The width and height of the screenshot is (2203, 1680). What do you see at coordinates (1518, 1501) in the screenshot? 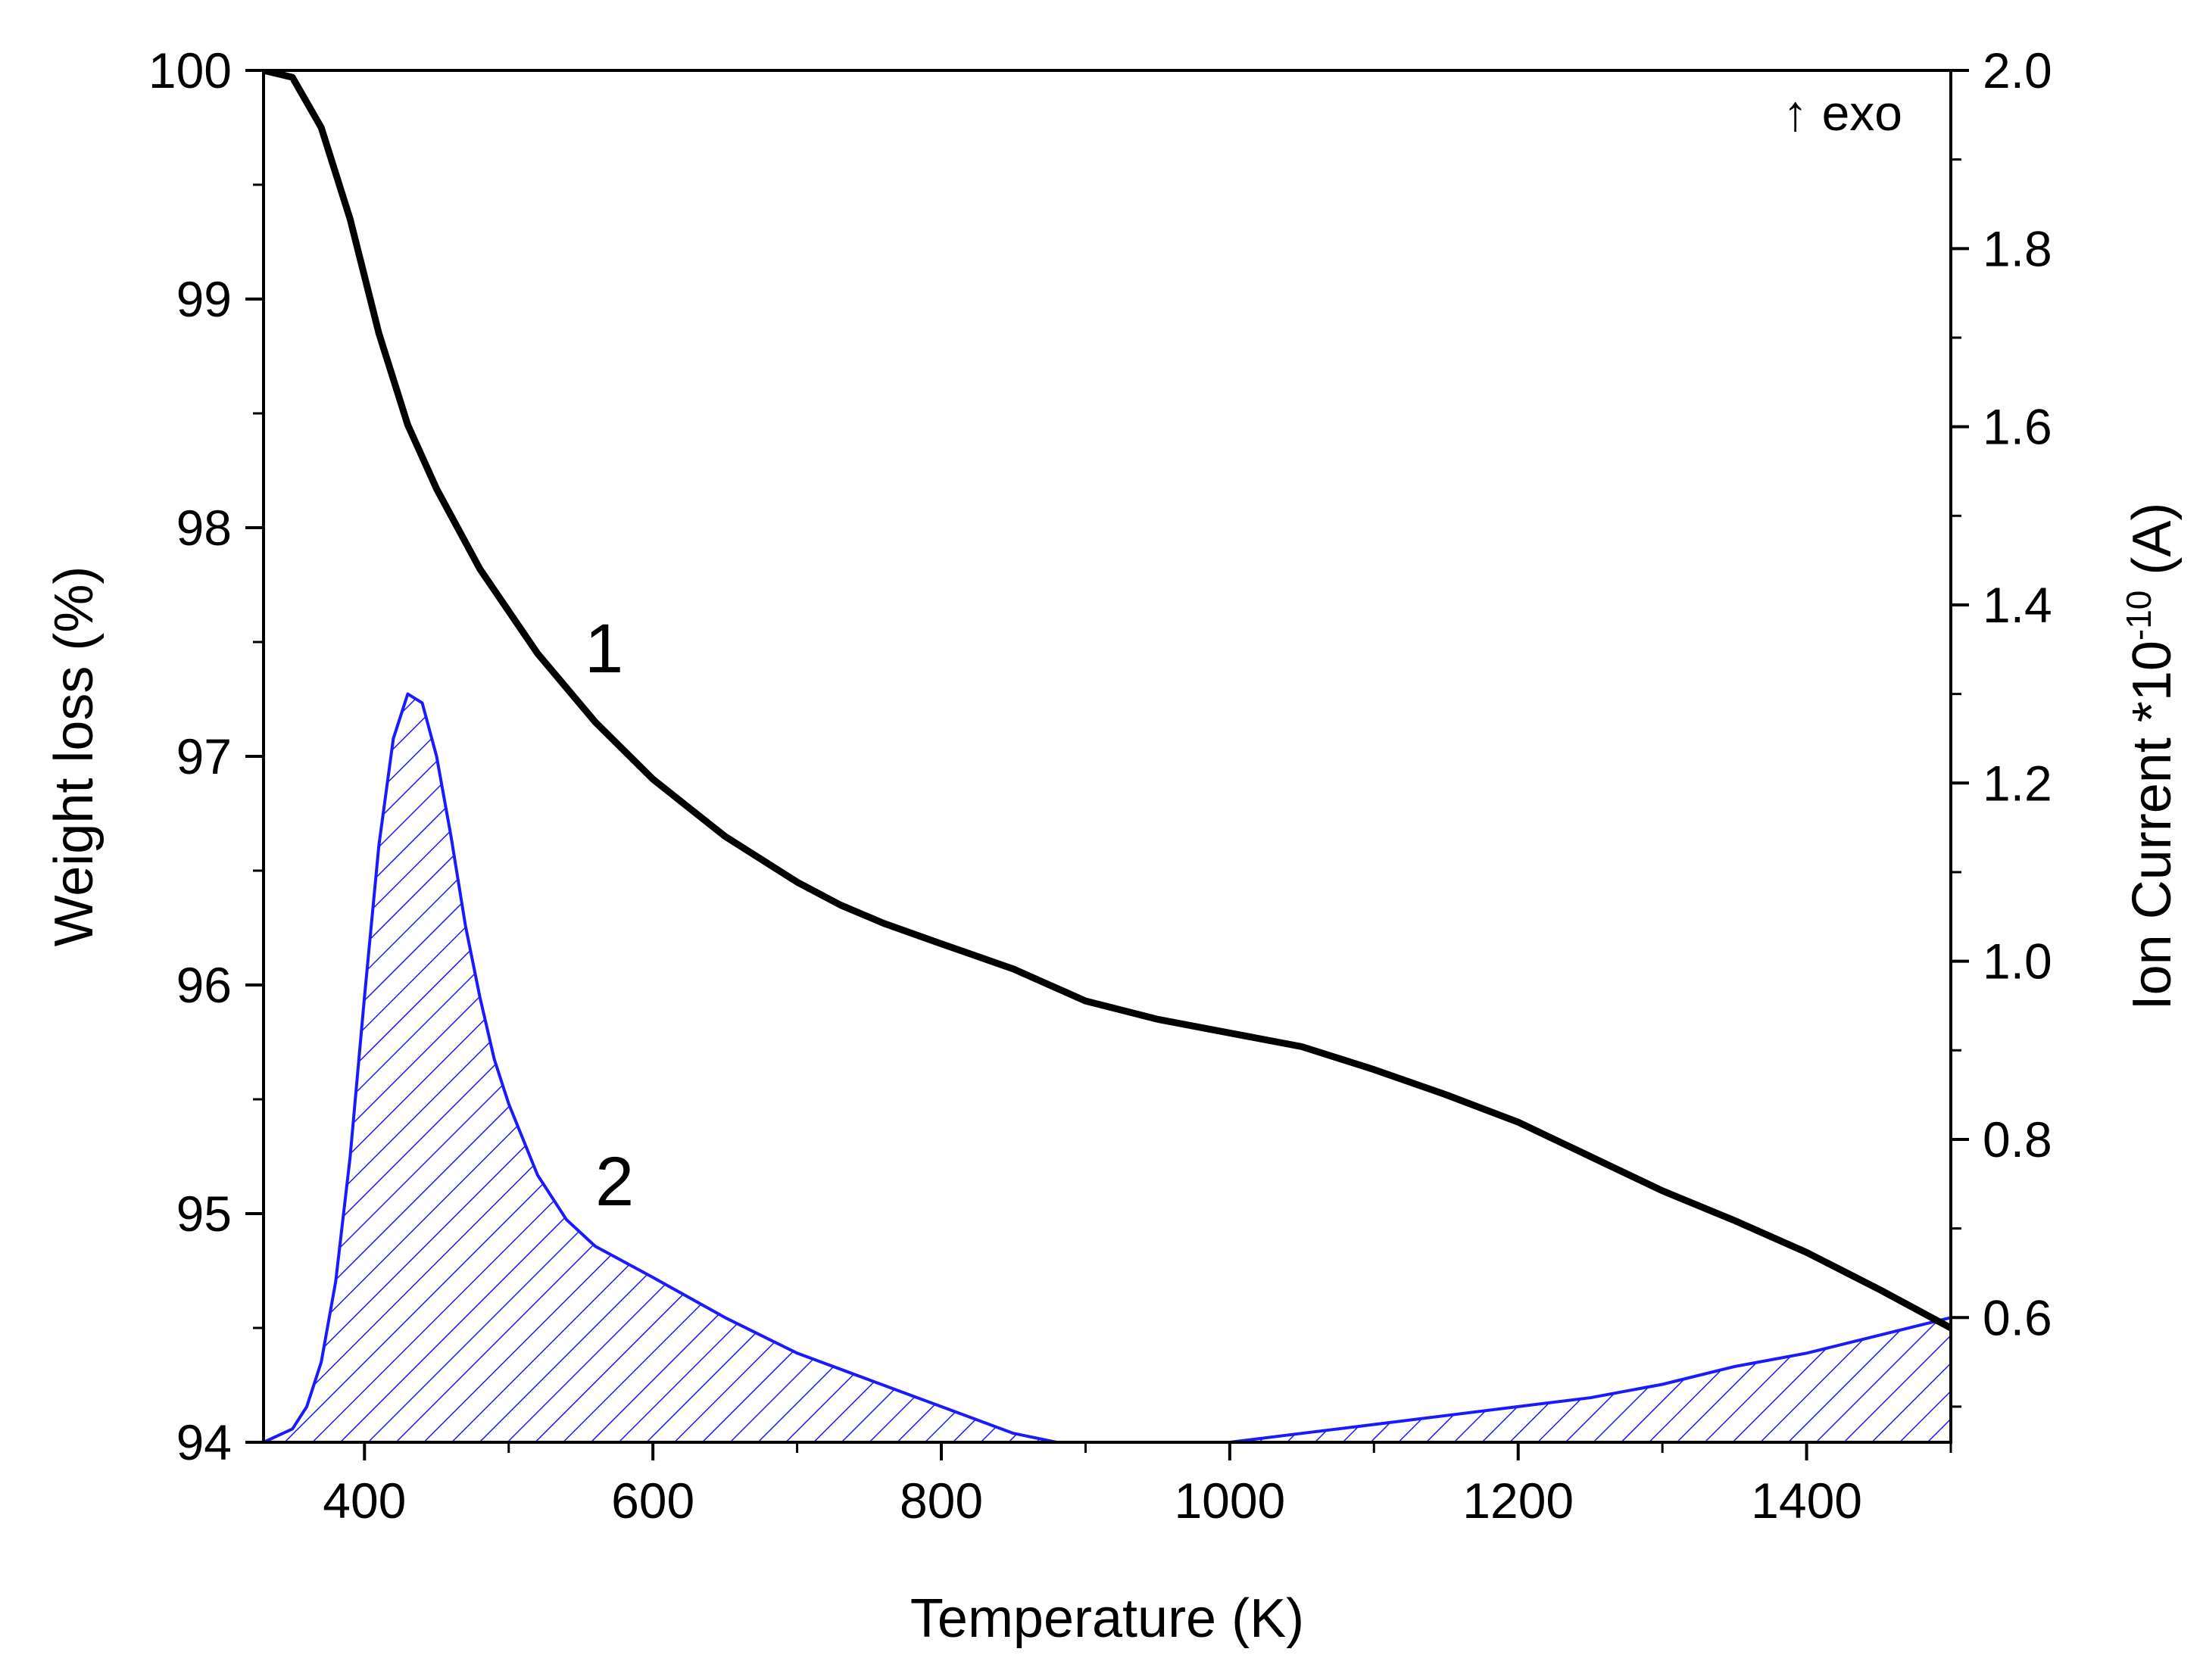
I see `x-tick-label: 1200` at bounding box center [1518, 1501].